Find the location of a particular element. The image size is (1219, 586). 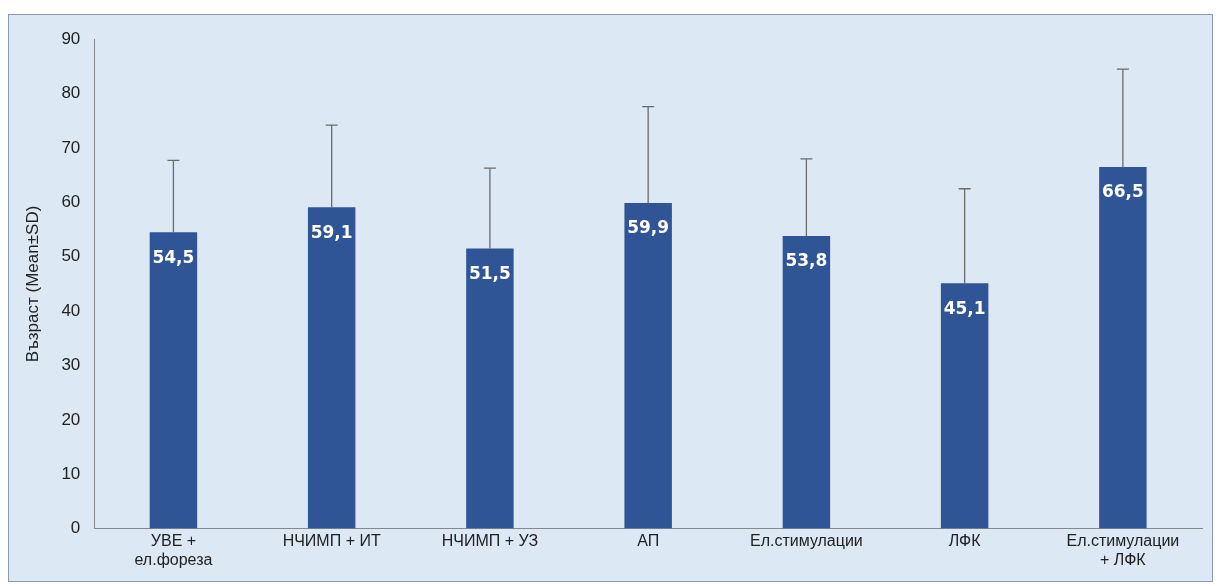

x-tick-label: НЧИМП + УЗ is located at coordinates (490, 540).